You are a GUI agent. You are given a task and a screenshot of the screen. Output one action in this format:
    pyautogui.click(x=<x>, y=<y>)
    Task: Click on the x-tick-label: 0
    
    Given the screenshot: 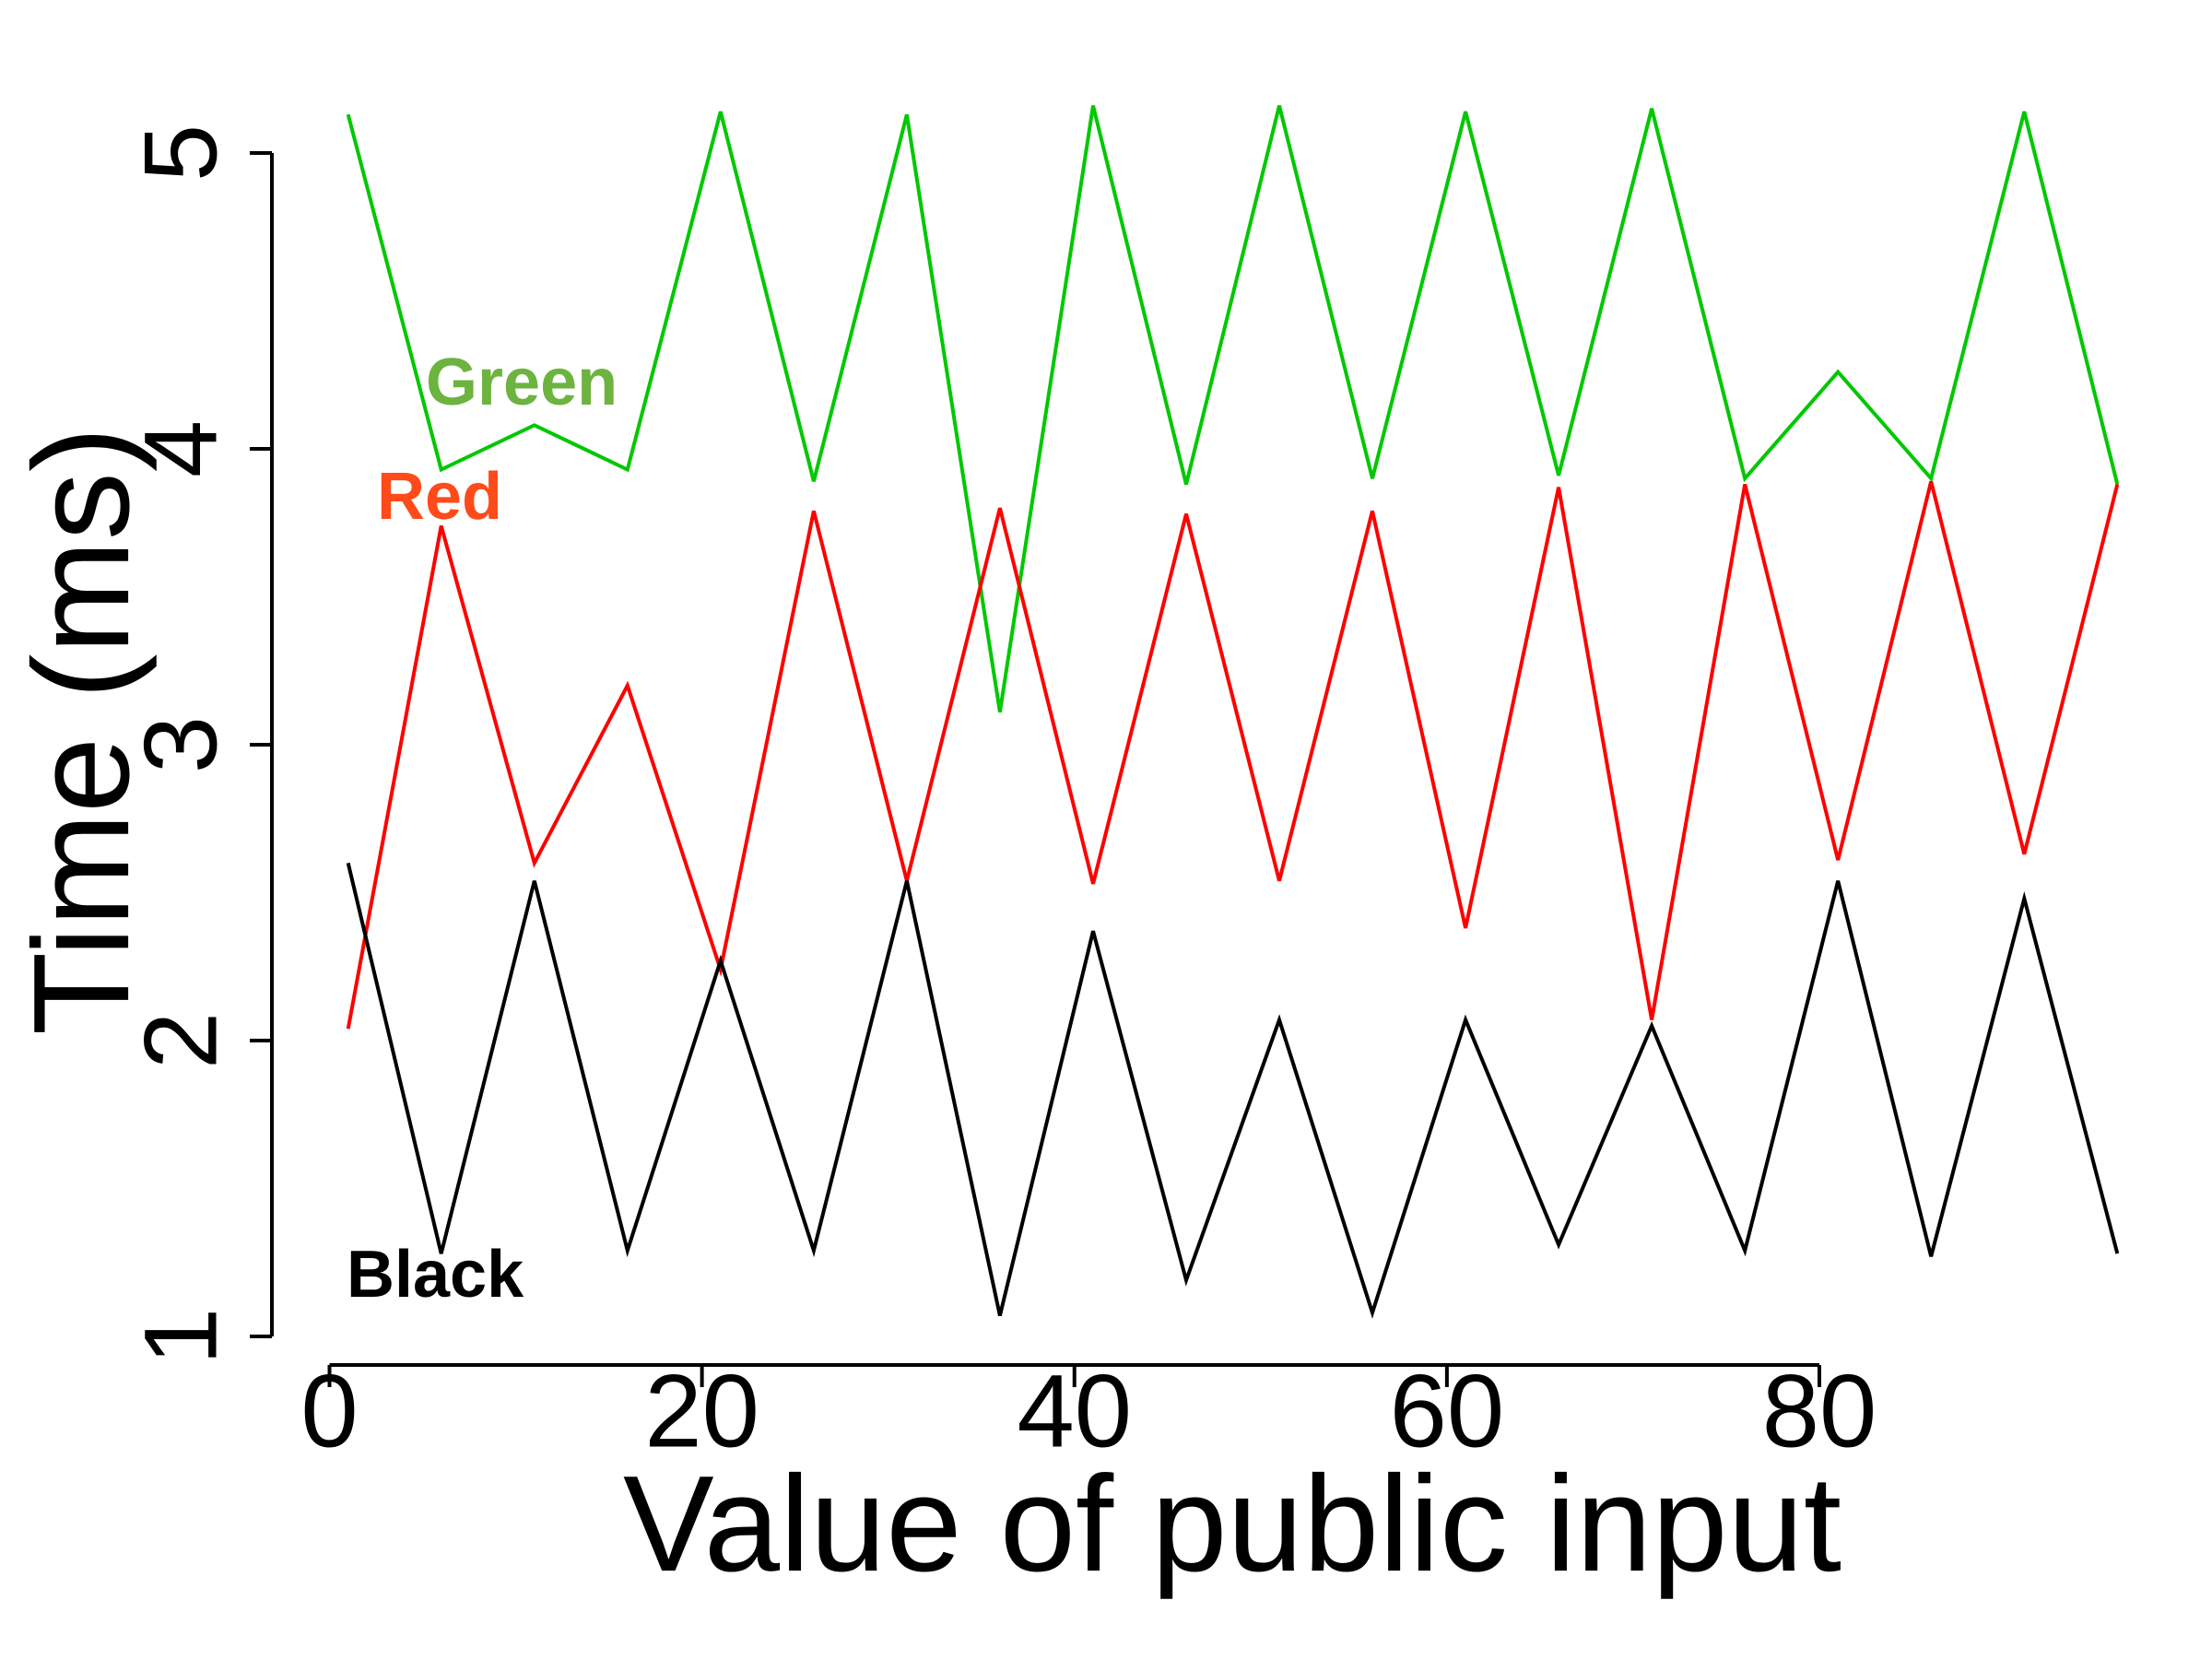 What is the action you would take?
    pyautogui.click(x=329, y=1411)
    